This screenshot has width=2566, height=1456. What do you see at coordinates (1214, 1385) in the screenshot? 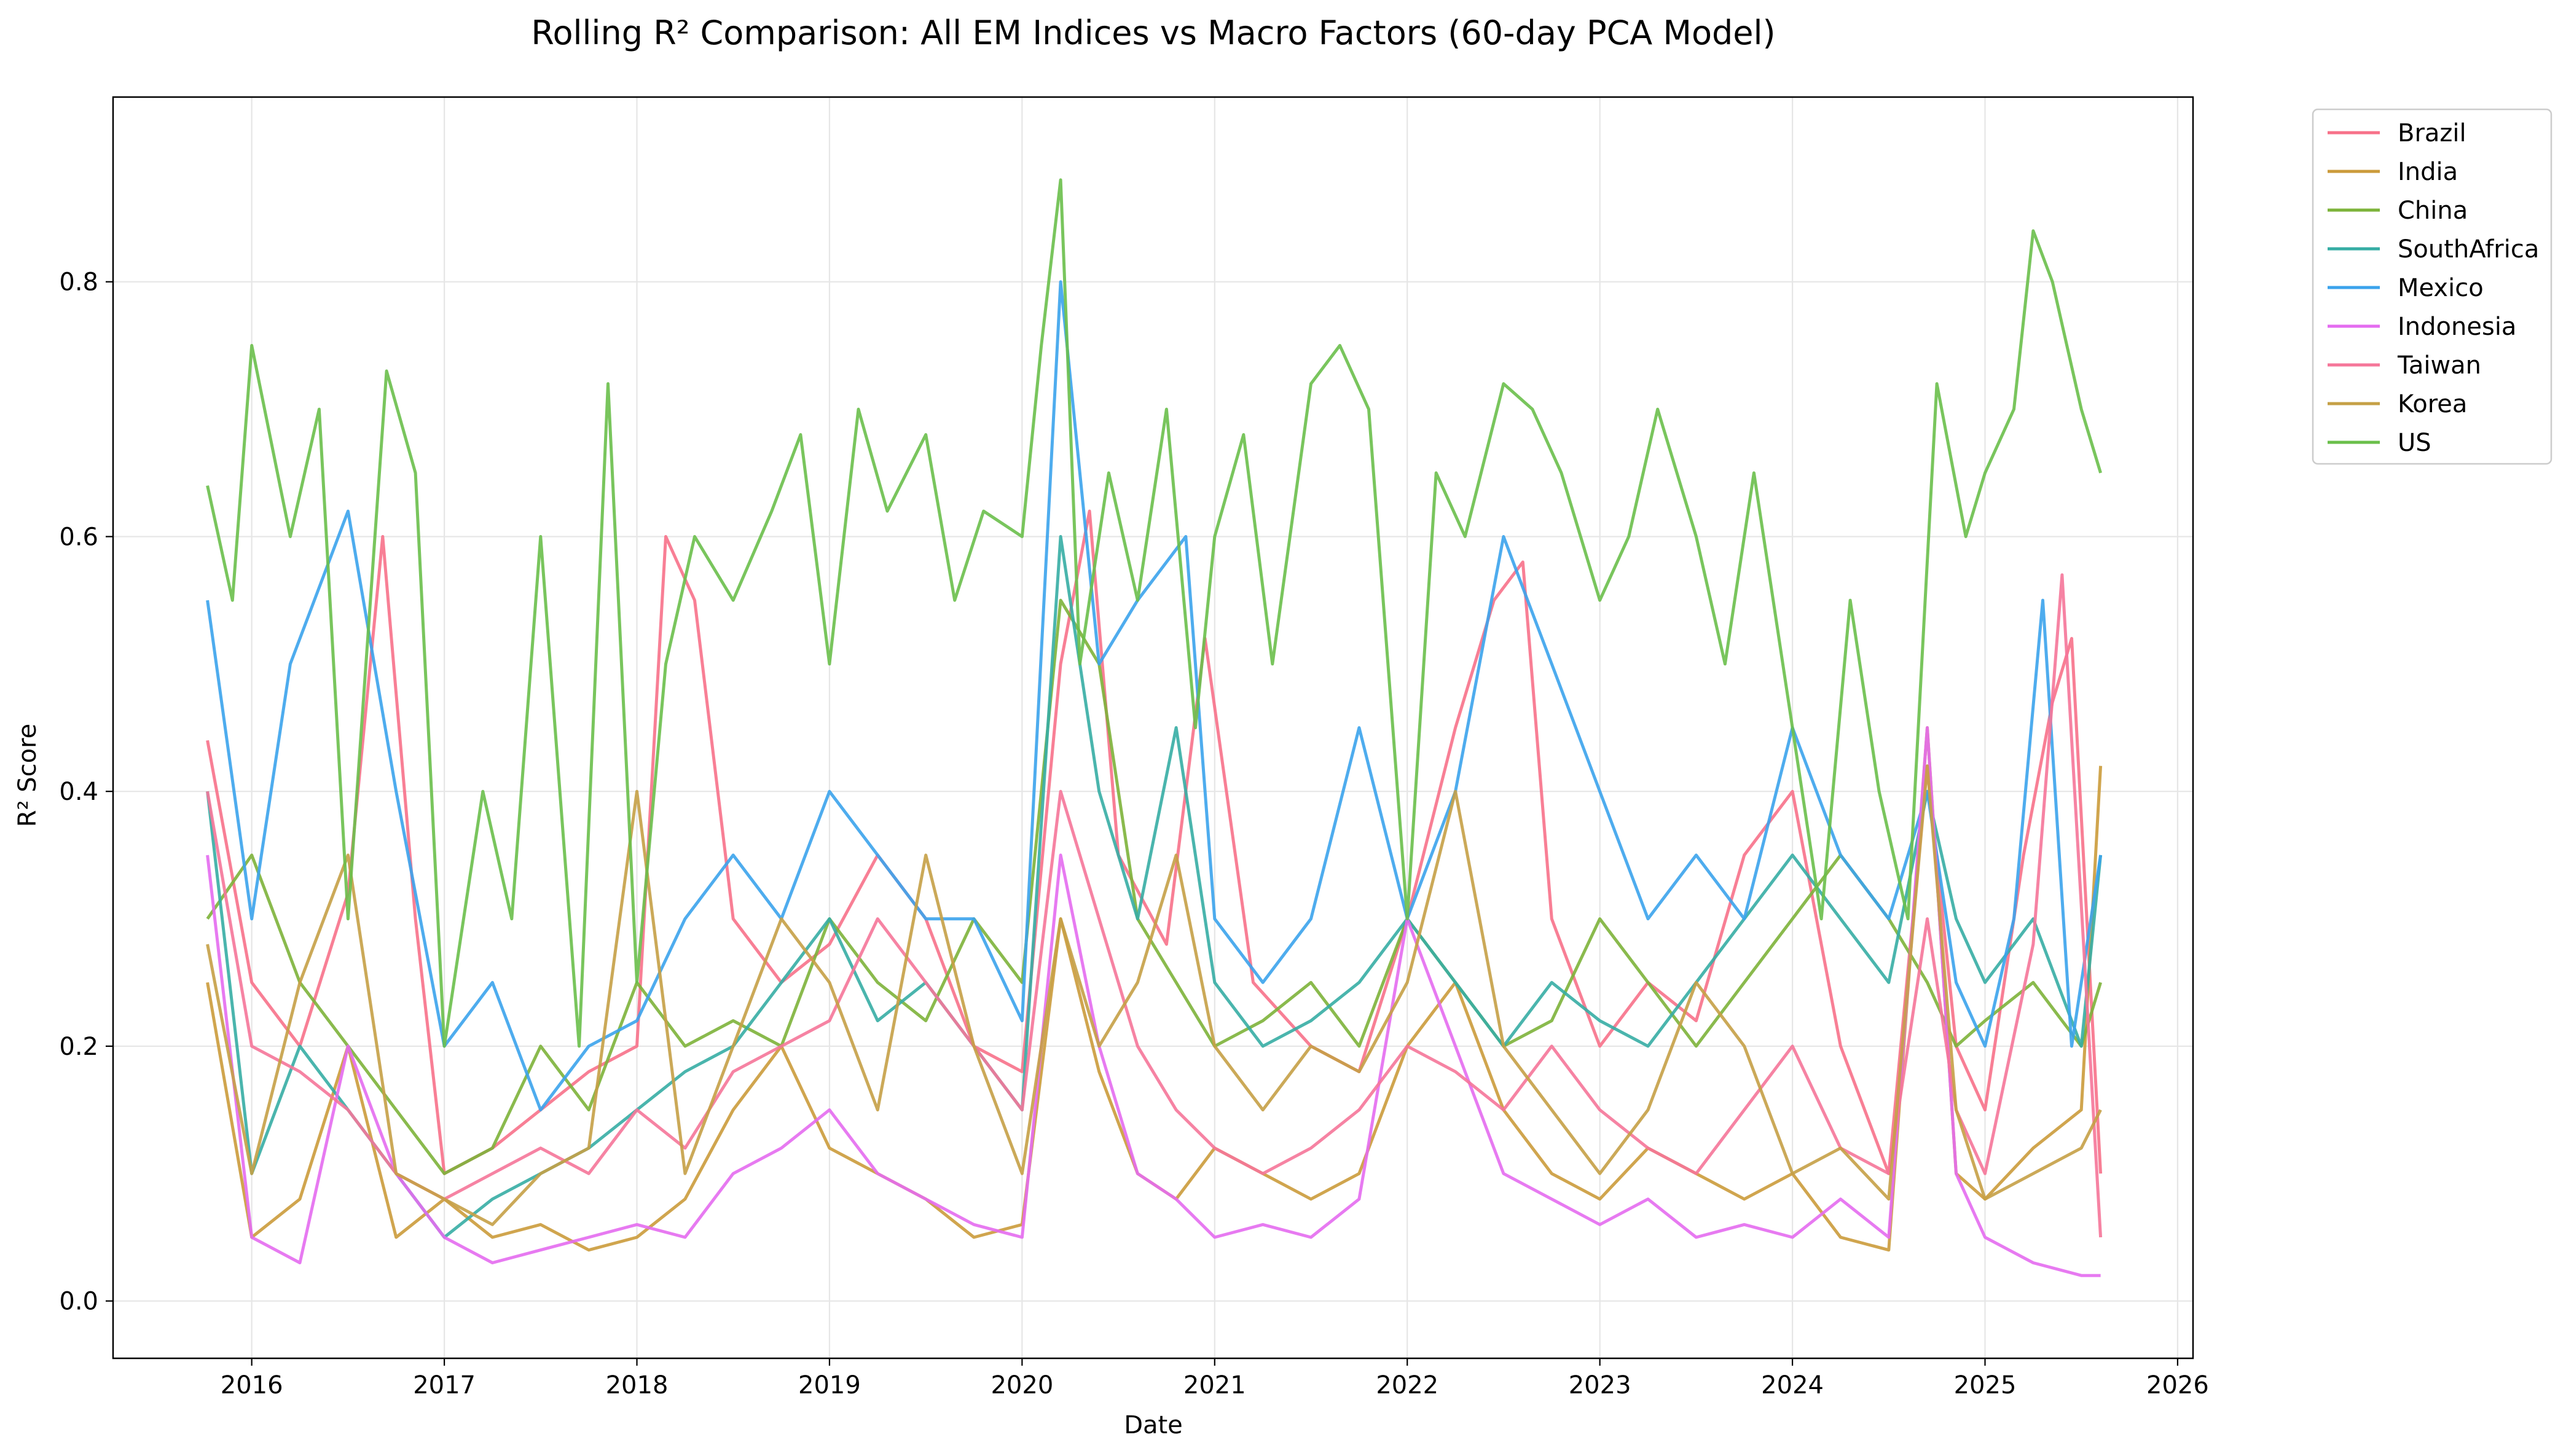
I see `x-tick-label: 2021` at bounding box center [1214, 1385].